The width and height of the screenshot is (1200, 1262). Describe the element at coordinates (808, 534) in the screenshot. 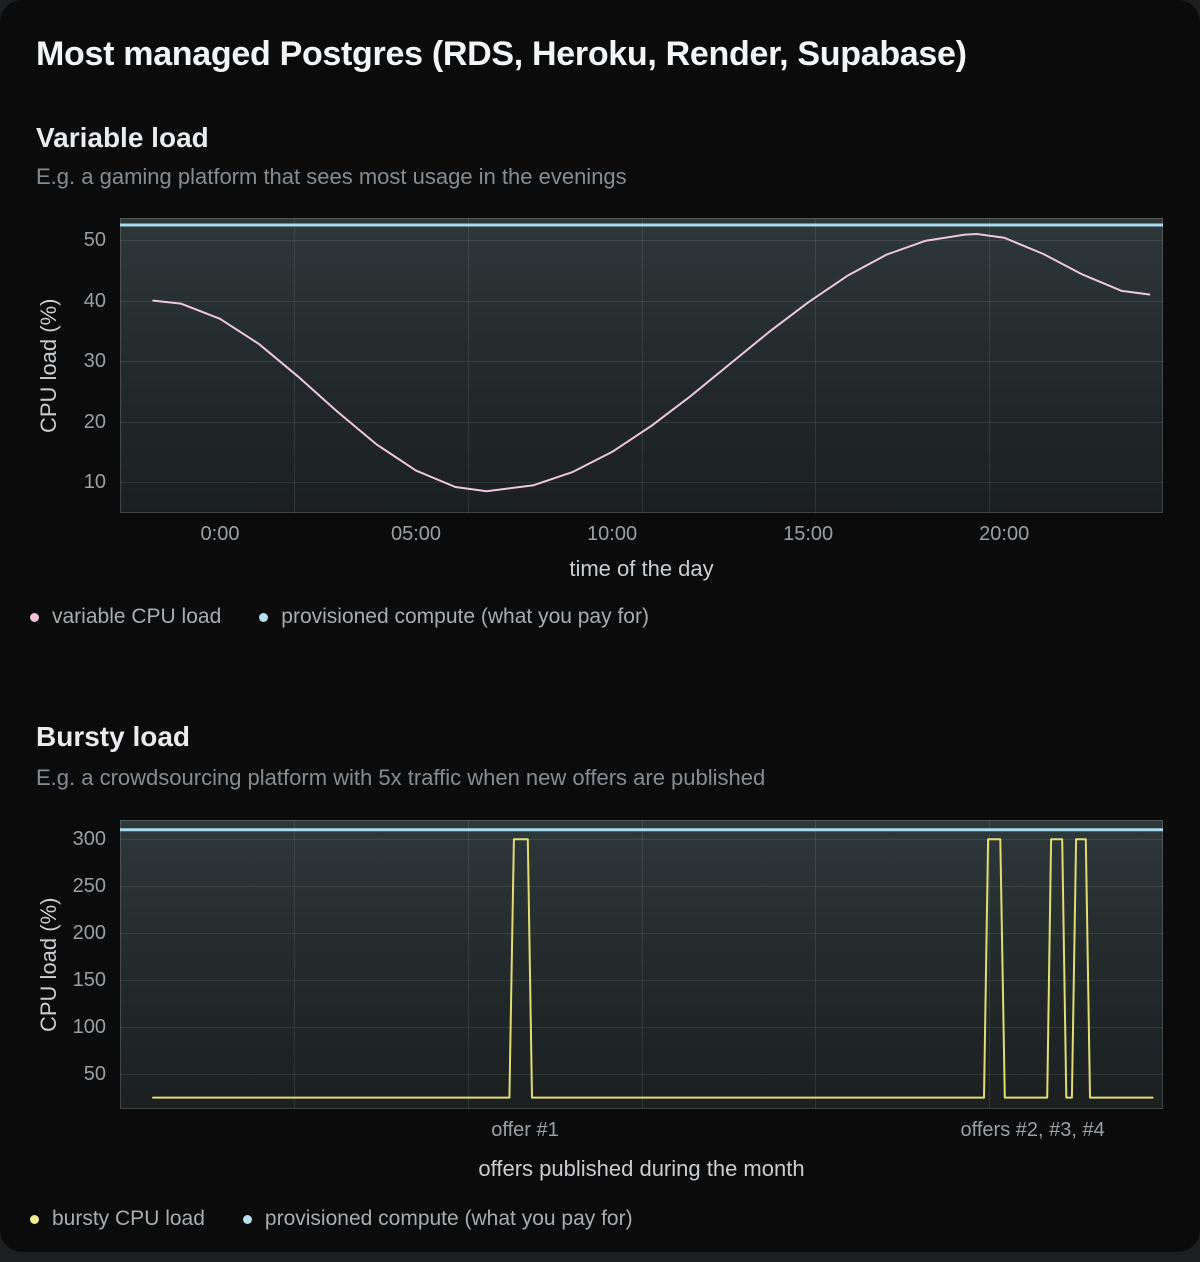

I see `x-tick-label: 15:00` at that location.